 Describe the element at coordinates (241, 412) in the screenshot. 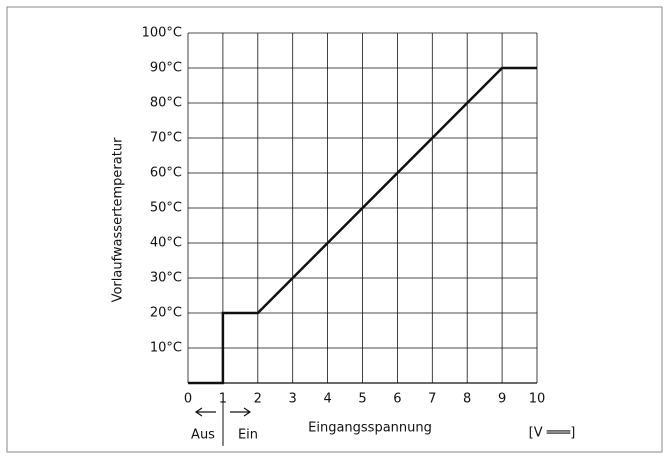

I see `arrow-right` at that location.